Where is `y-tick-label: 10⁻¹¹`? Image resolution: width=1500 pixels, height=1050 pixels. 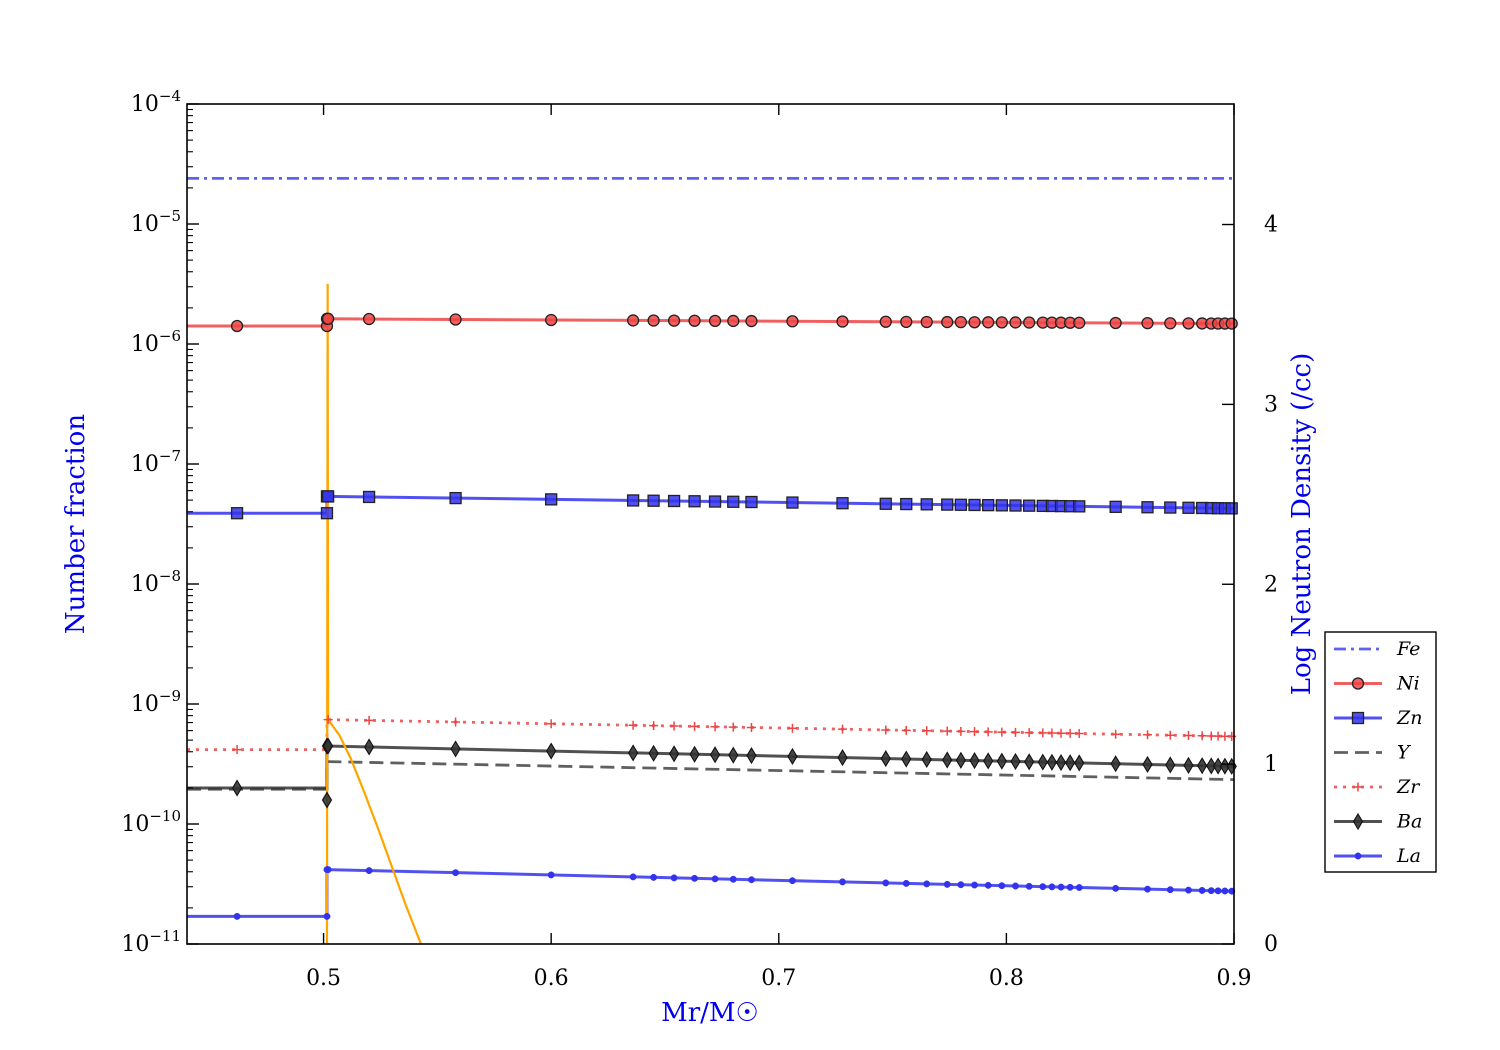 y-tick-label: 10⁻¹¹ is located at coordinates (151, 942).